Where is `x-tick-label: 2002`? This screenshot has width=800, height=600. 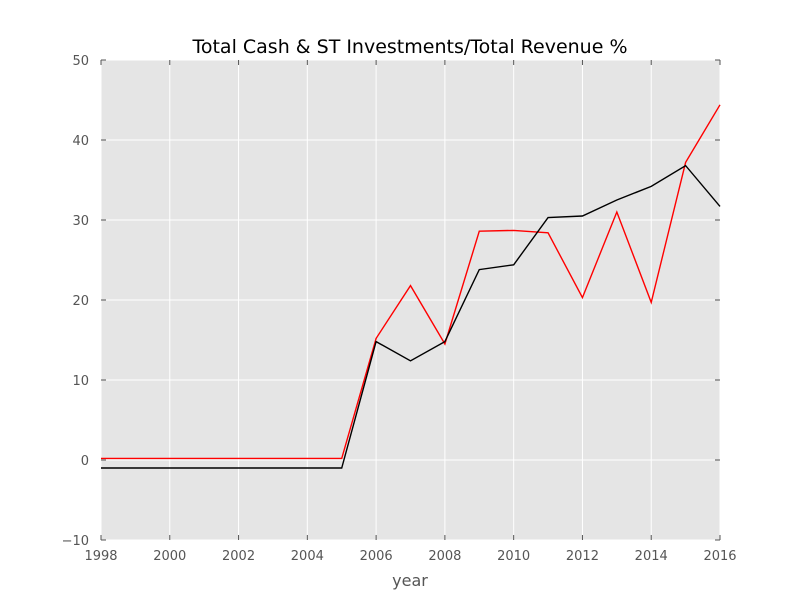
x-tick-label: 2002 is located at coordinates (238, 556).